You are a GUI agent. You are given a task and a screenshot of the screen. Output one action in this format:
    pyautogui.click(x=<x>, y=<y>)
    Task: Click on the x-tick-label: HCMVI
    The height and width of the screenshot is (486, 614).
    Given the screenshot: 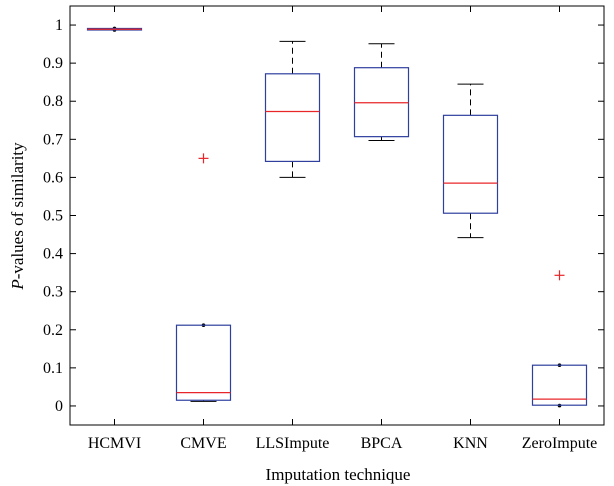 What is the action you would take?
    pyautogui.click(x=114, y=443)
    